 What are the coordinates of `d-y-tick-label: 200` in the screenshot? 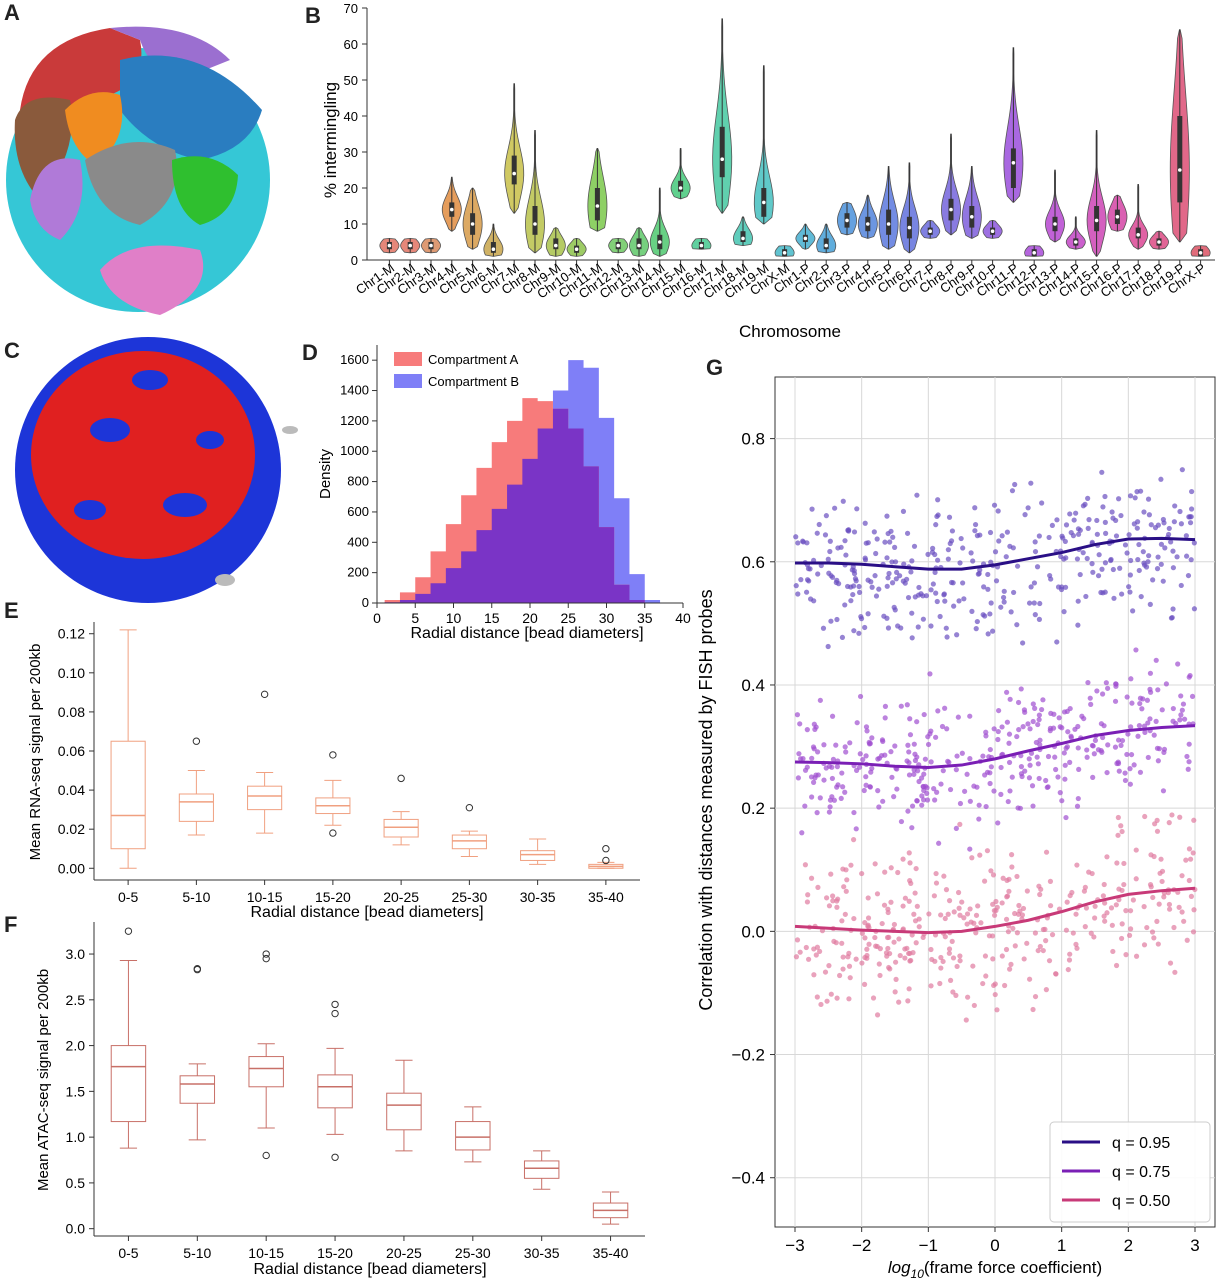 It's located at (358, 572).